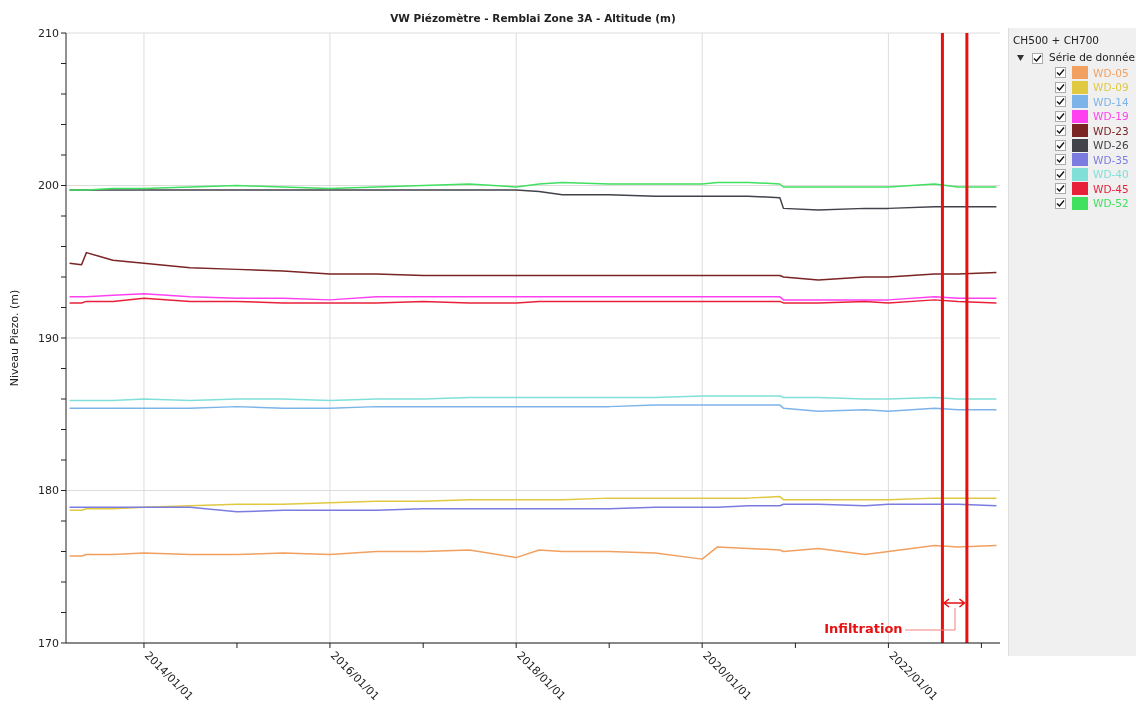 The image size is (1136, 706). Describe the element at coordinates (48, 338) in the screenshot. I see `y-tick-label: 190` at that location.